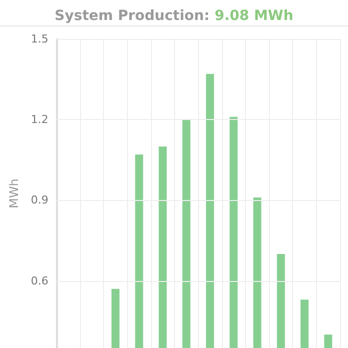 The width and height of the screenshot is (348, 348). What do you see at coordinates (39, 281) in the screenshot?
I see `y-tick-label: 0.6` at bounding box center [39, 281].